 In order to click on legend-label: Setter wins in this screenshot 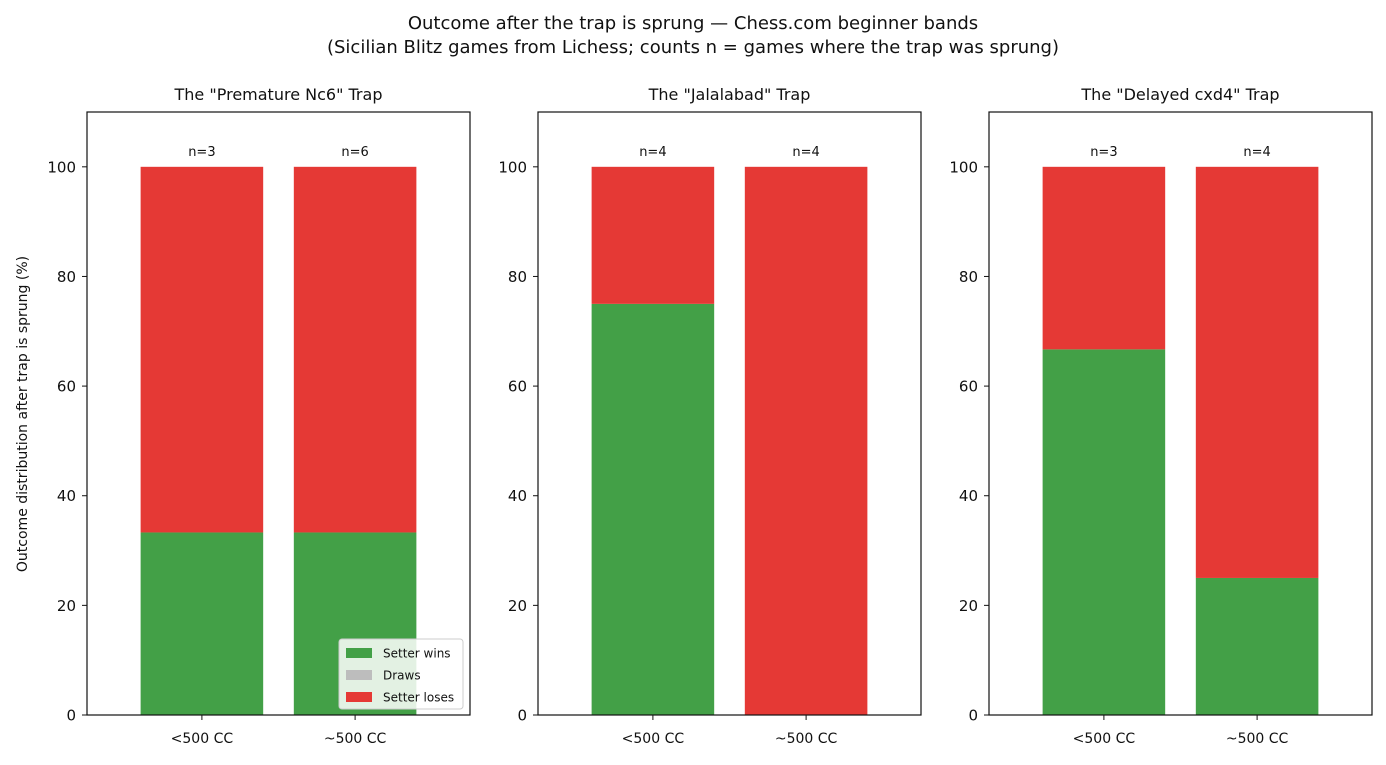, I will do `click(417, 654)`.